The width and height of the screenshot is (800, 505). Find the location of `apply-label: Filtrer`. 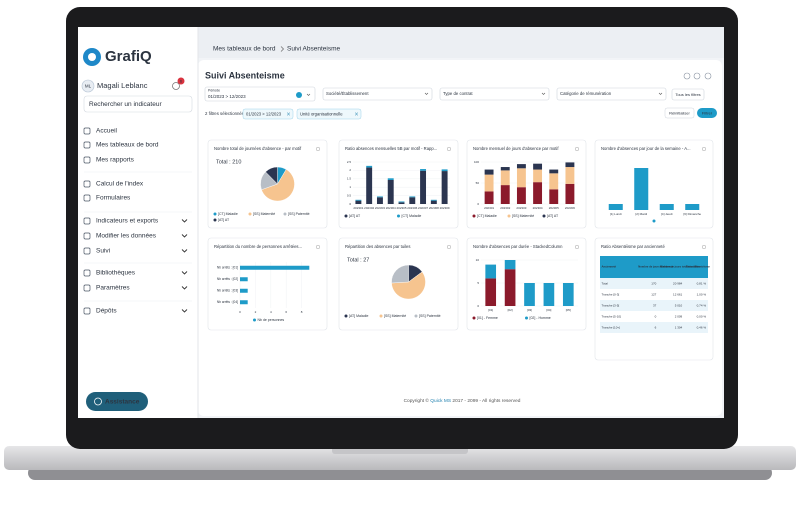

apply-label: Filtrer is located at coordinates (707, 112).